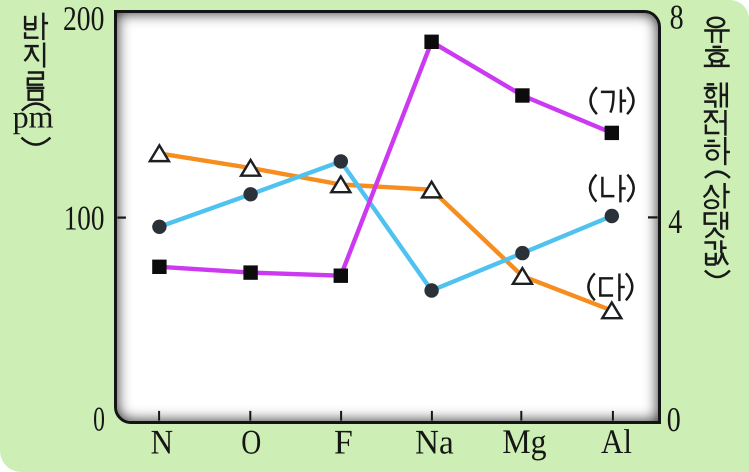 This screenshot has height=472, width=749. I want to click on svg-text: 4, so click(675, 222).